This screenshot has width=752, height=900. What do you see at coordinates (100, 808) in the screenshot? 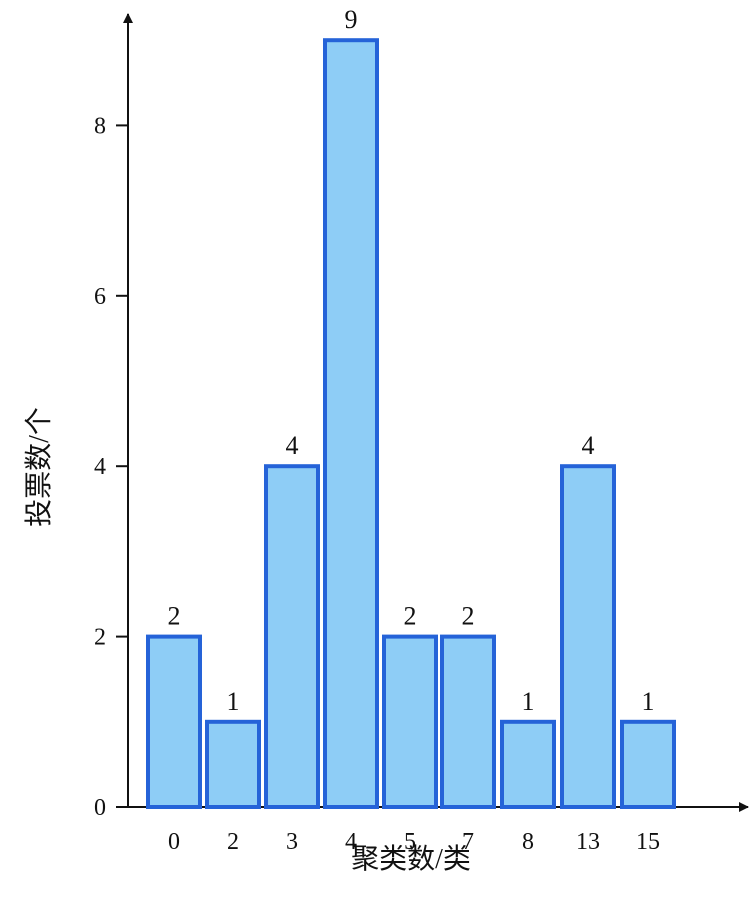
I see `y-tick-label: 0` at bounding box center [100, 808].